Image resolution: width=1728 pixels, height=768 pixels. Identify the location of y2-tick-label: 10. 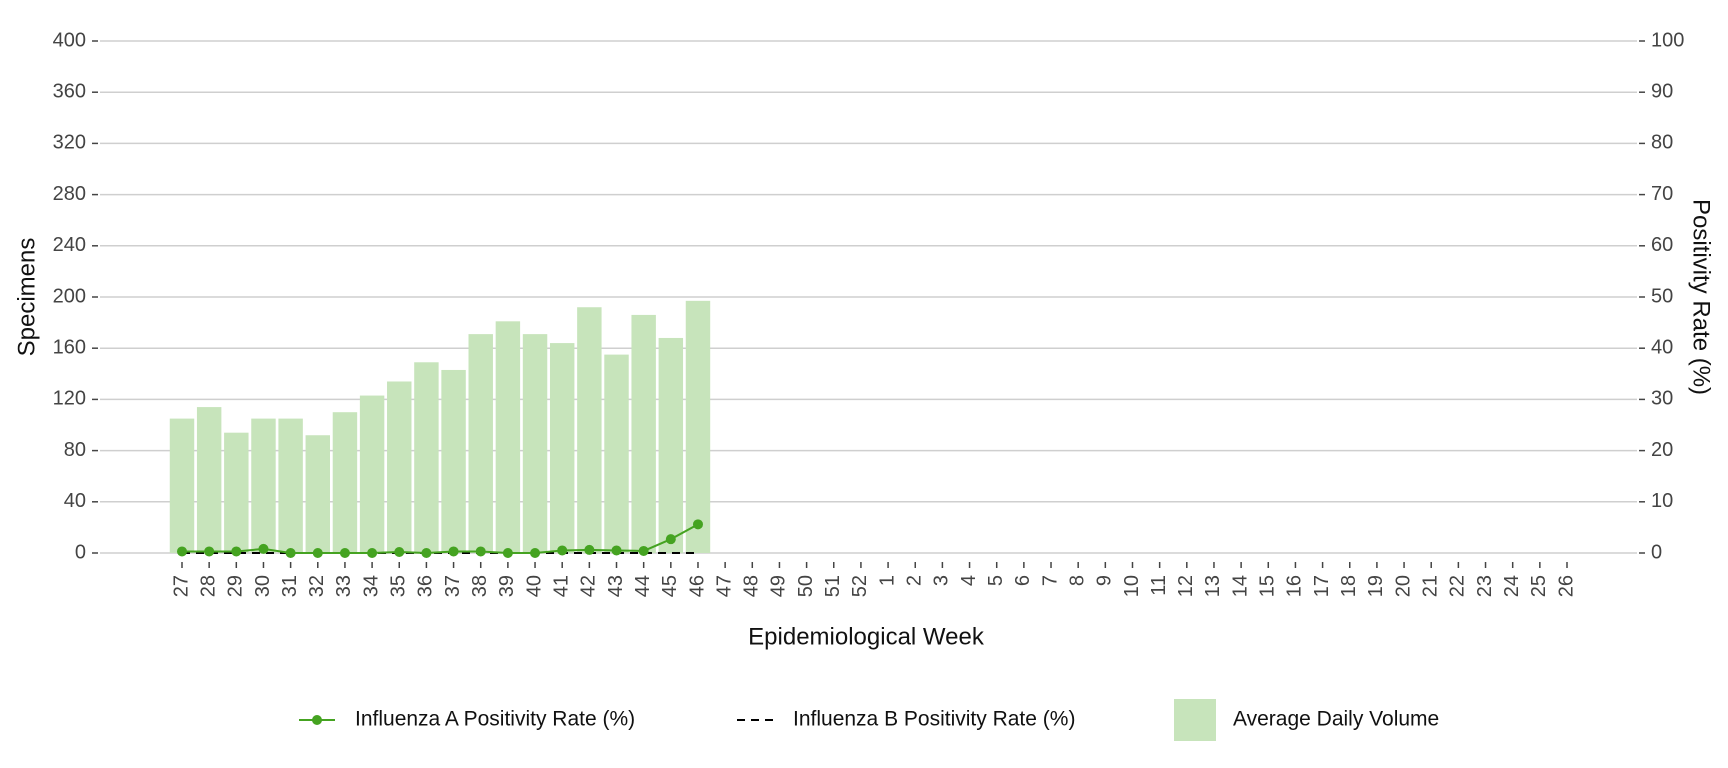
(1662, 501).